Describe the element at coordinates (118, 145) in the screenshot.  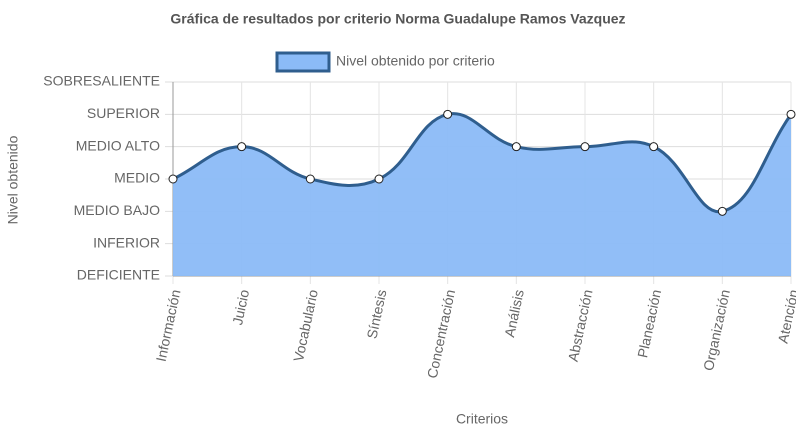
I see `y-tick-label: MEDIO ALTO` at that location.